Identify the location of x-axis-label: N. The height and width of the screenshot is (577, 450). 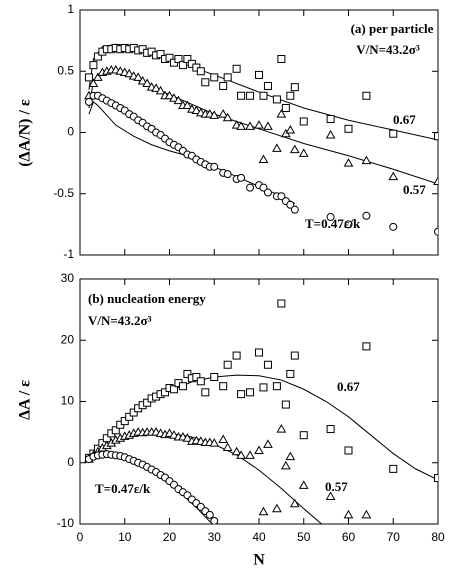
(259, 560).